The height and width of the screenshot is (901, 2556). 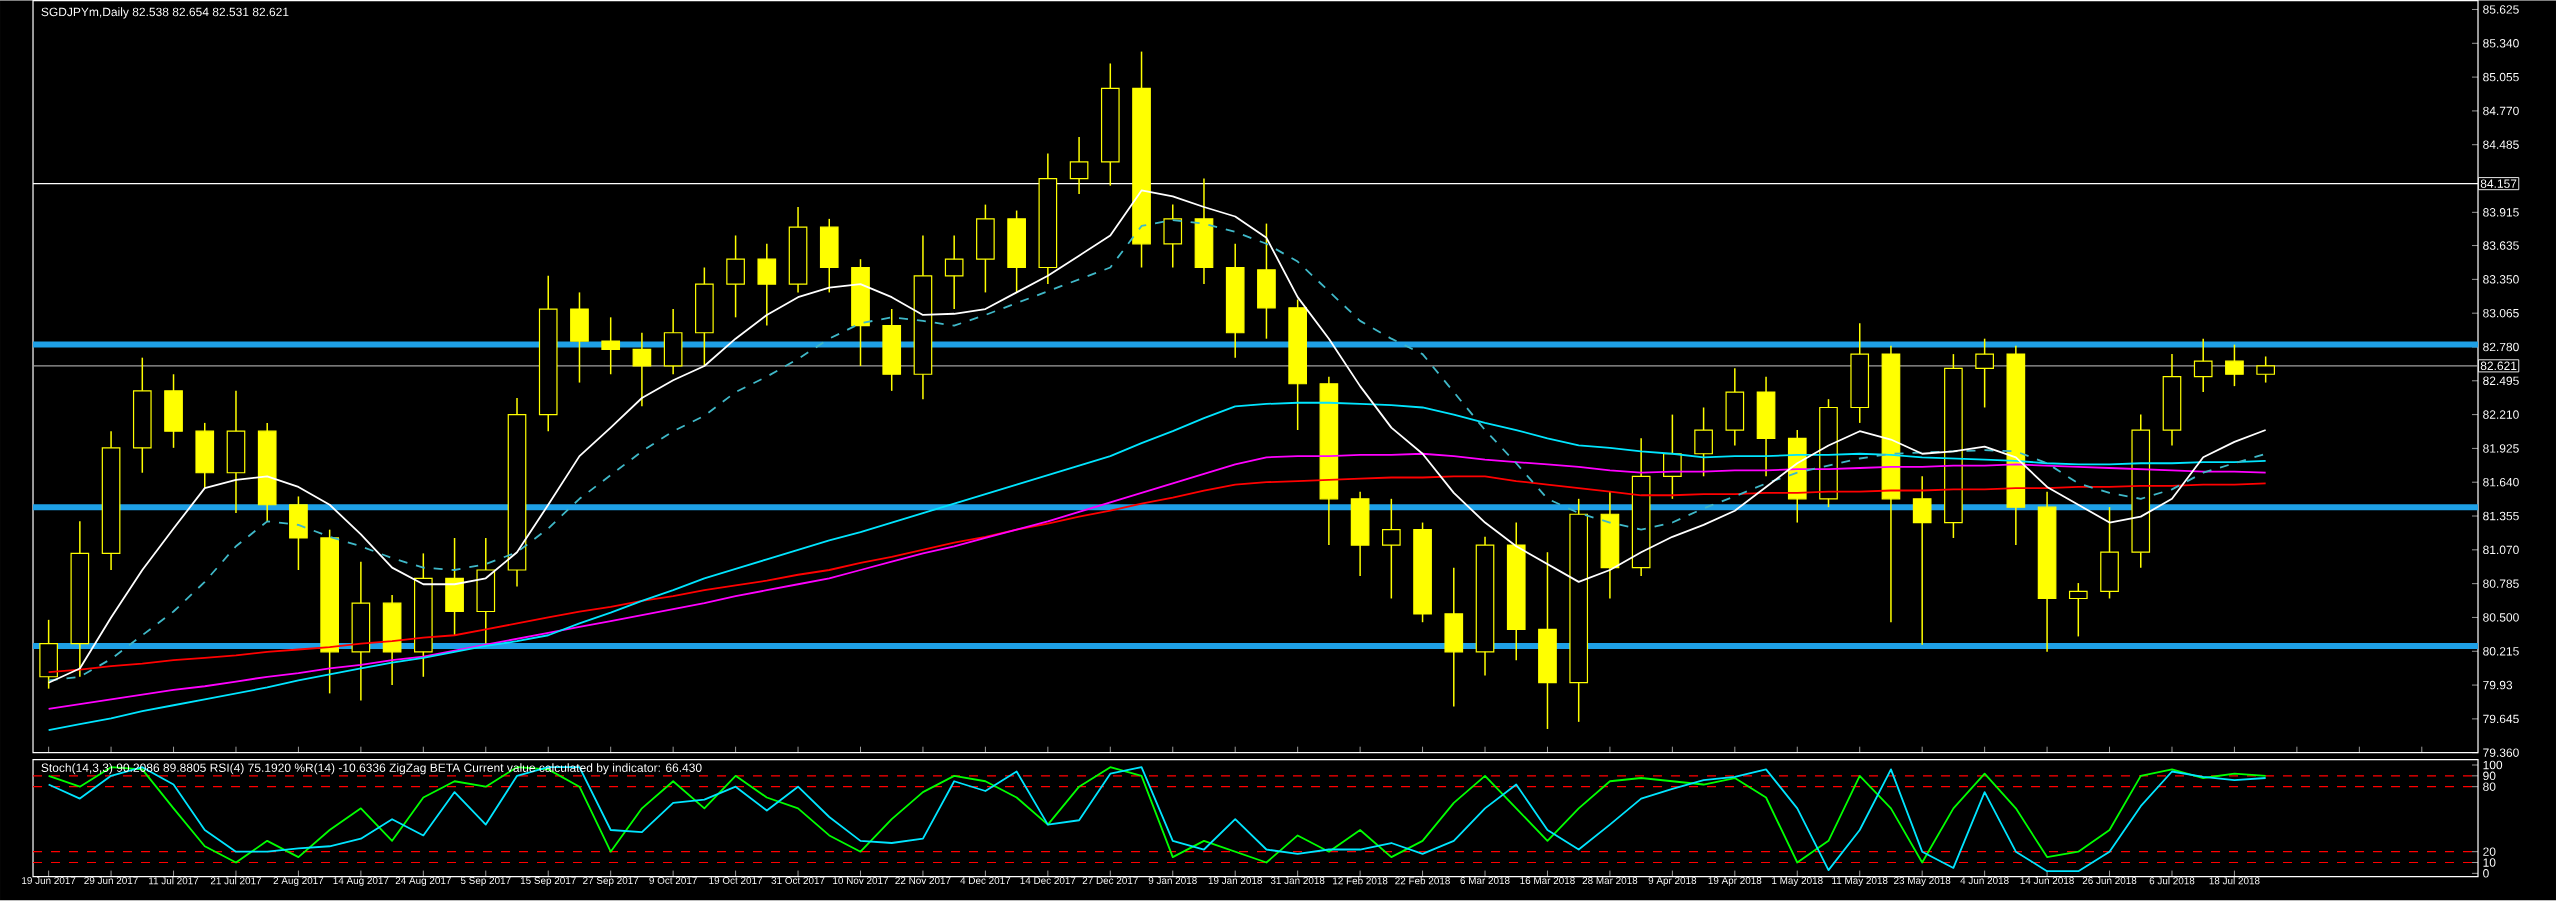 What do you see at coordinates (1048, 881) in the screenshot?
I see `x-tick-label: 14 Dec 2017` at bounding box center [1048, 881].